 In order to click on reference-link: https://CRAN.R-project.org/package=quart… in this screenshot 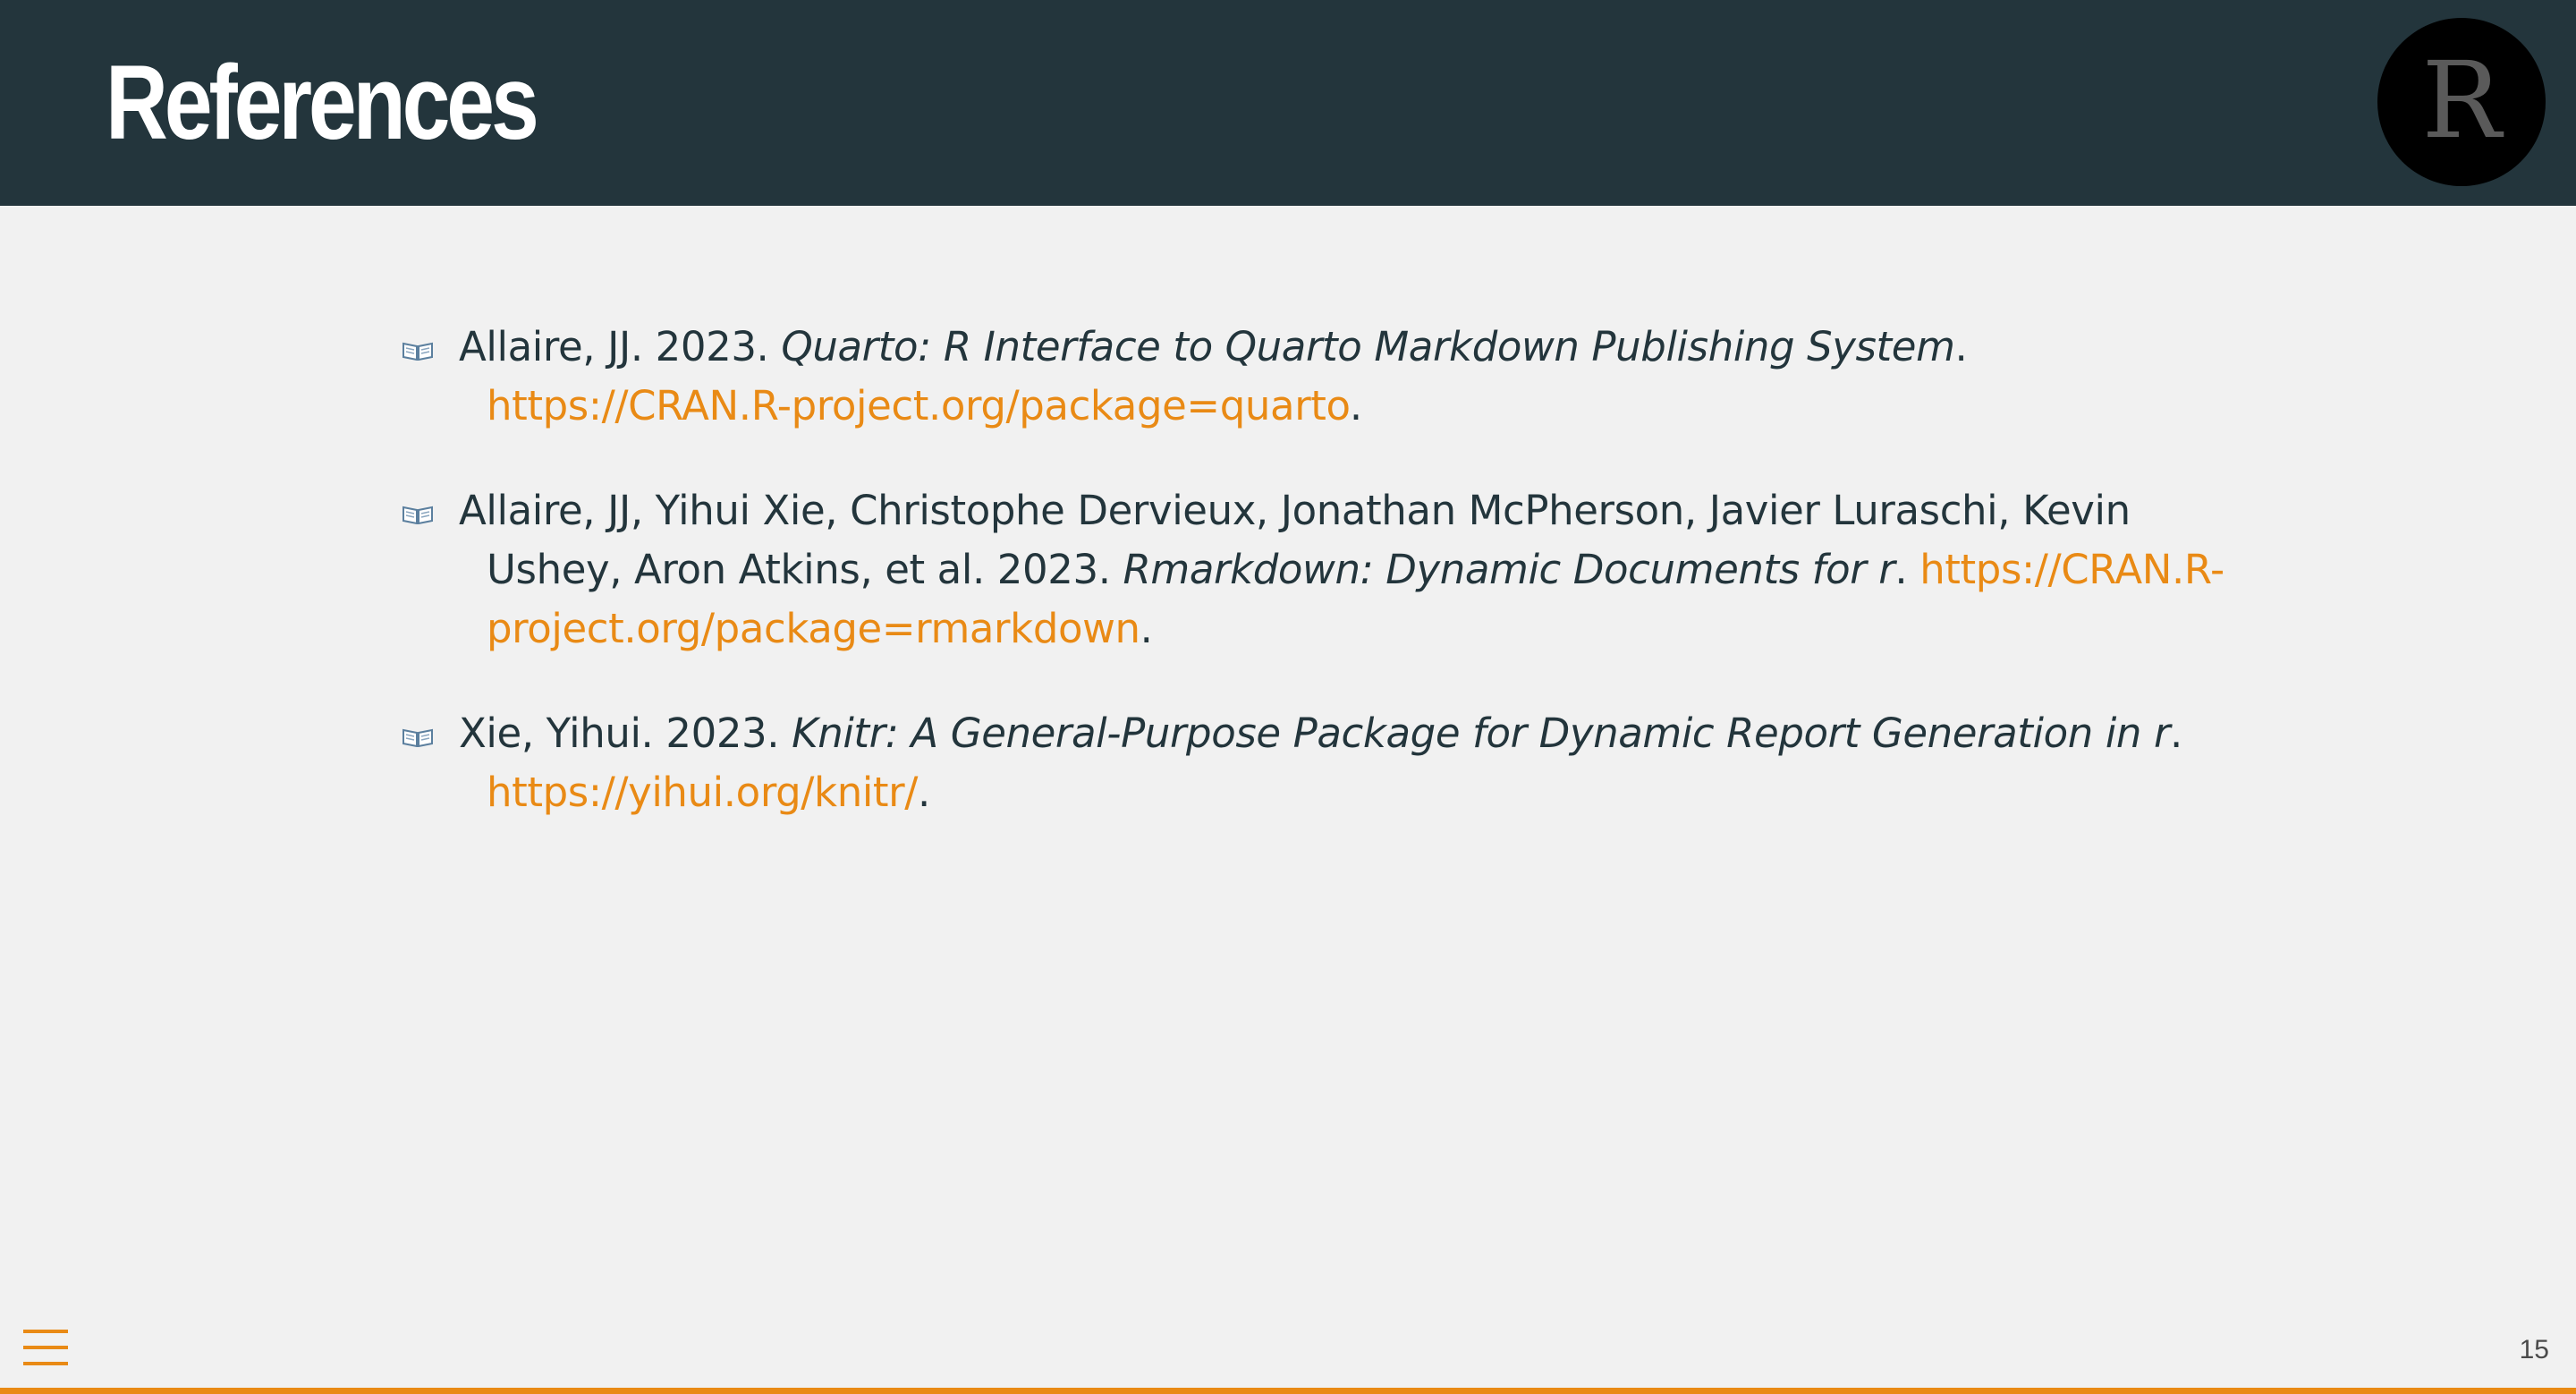, I will do `click(918, 405)`.